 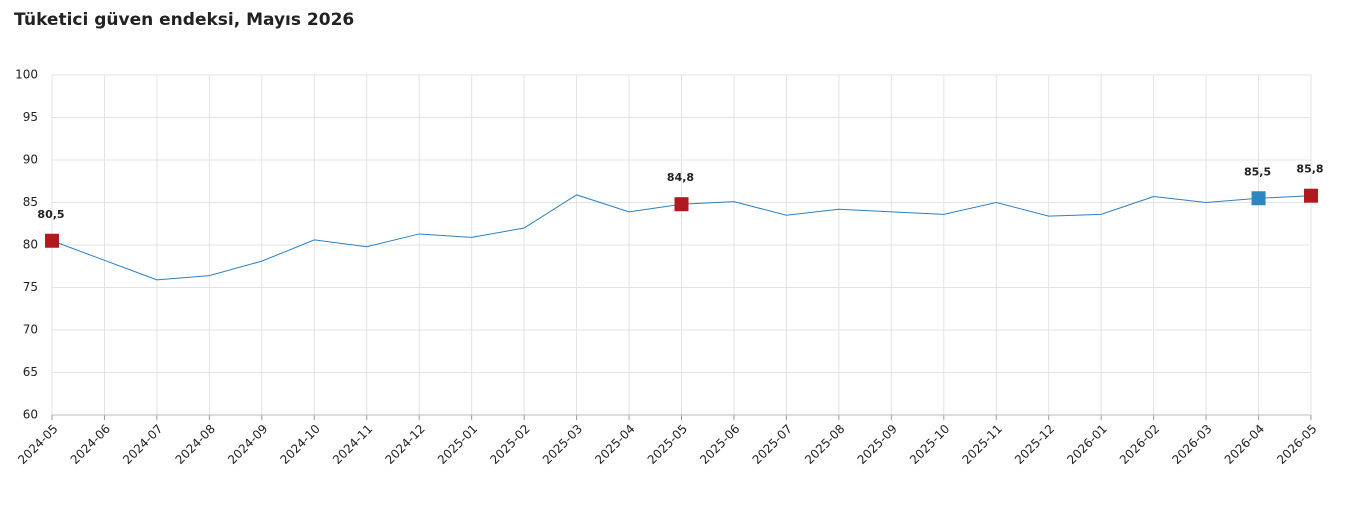 What do you see at coordinates (30, 330) in the screenshot?
I see `y-tick-label: 70` at bounding box center [30, 330].